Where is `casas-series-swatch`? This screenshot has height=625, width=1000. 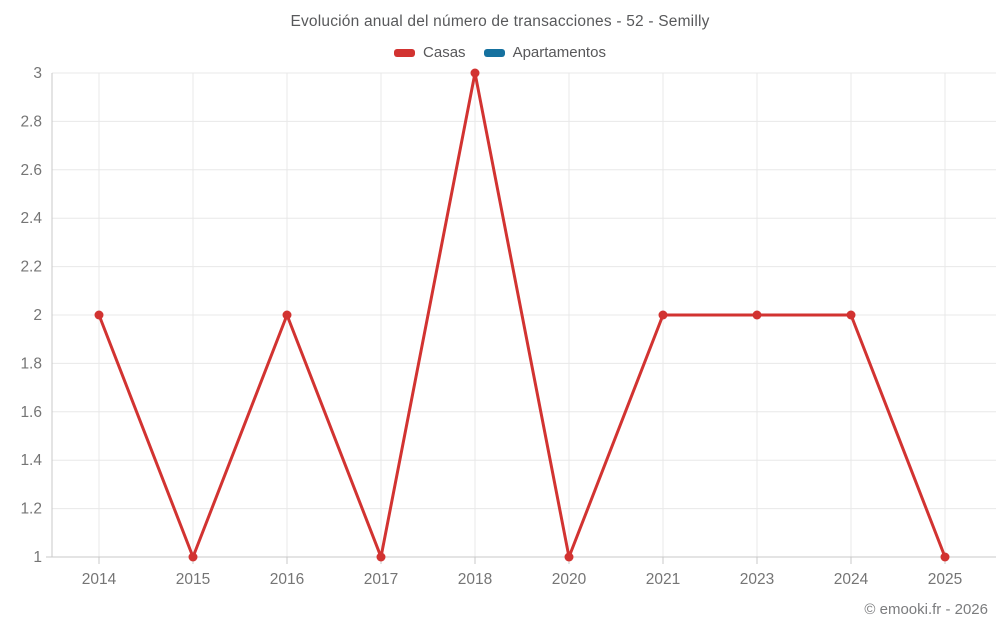
casas-series-swatch is located at coordinates (405, 52).